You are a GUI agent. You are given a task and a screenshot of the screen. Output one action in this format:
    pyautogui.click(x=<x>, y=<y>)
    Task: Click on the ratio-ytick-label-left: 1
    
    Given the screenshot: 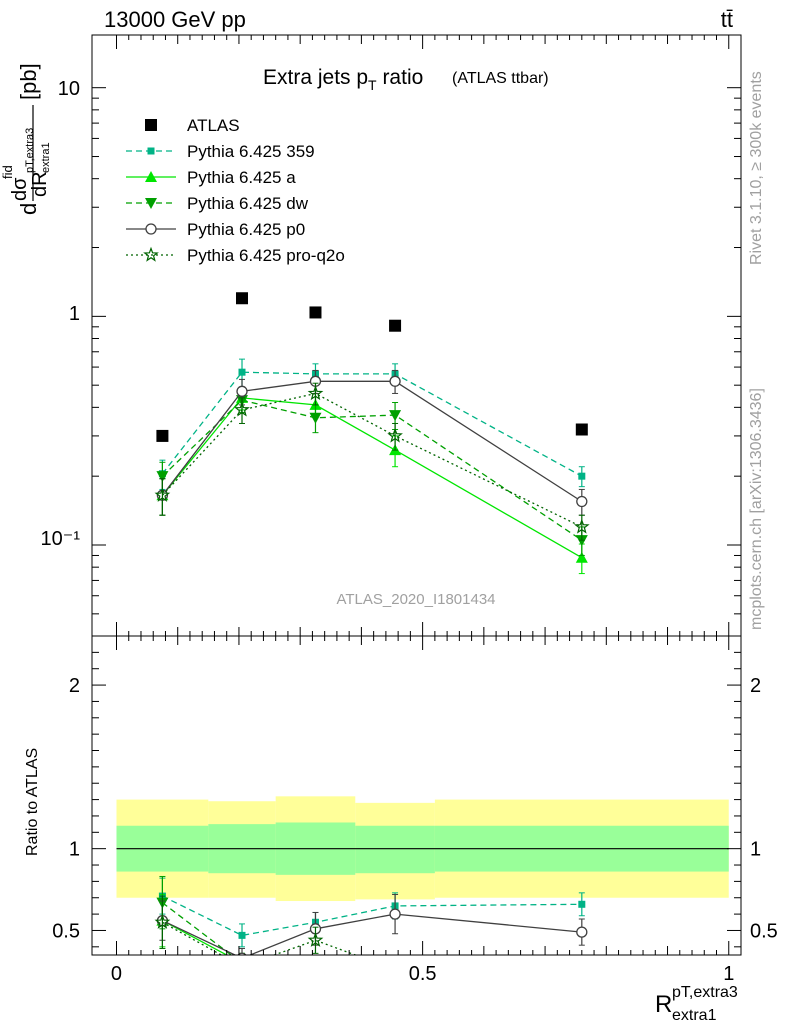 What is the action you would take?
    pyautogui.click(x=74, y=850)
    